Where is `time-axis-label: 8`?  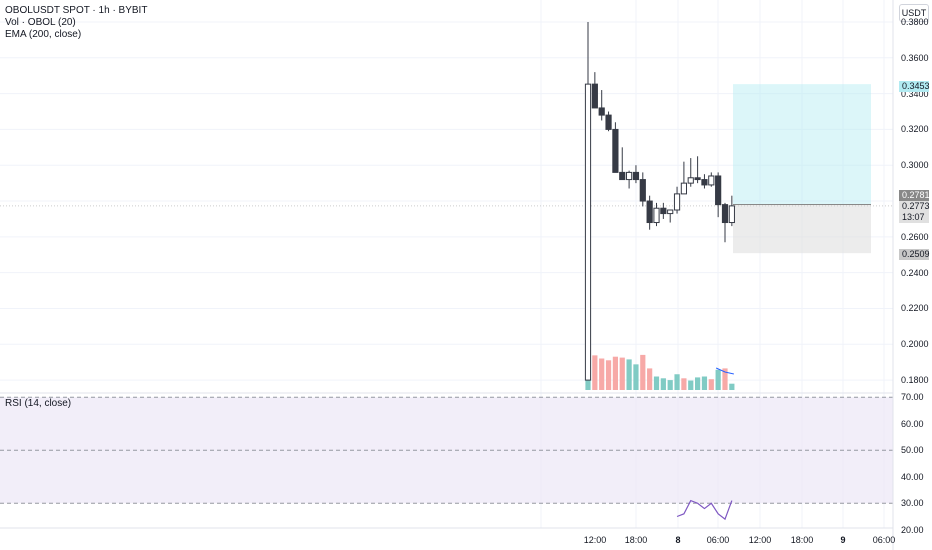 time-axis-label: 8 is located at coordinates (678, 540).